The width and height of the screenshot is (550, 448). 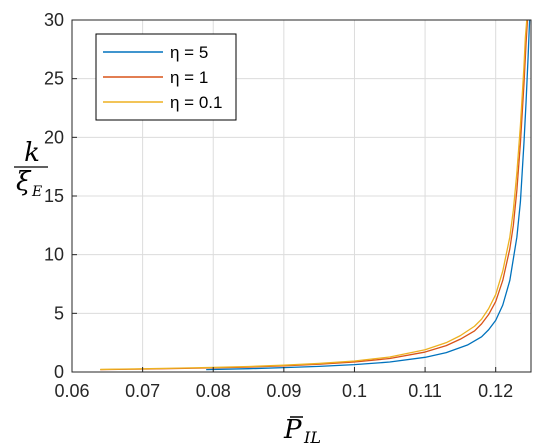 What do you see at coordinates (54, 255) in the screenshot?
I see `y-tick-label: 10` at bounding box center [54, 255].